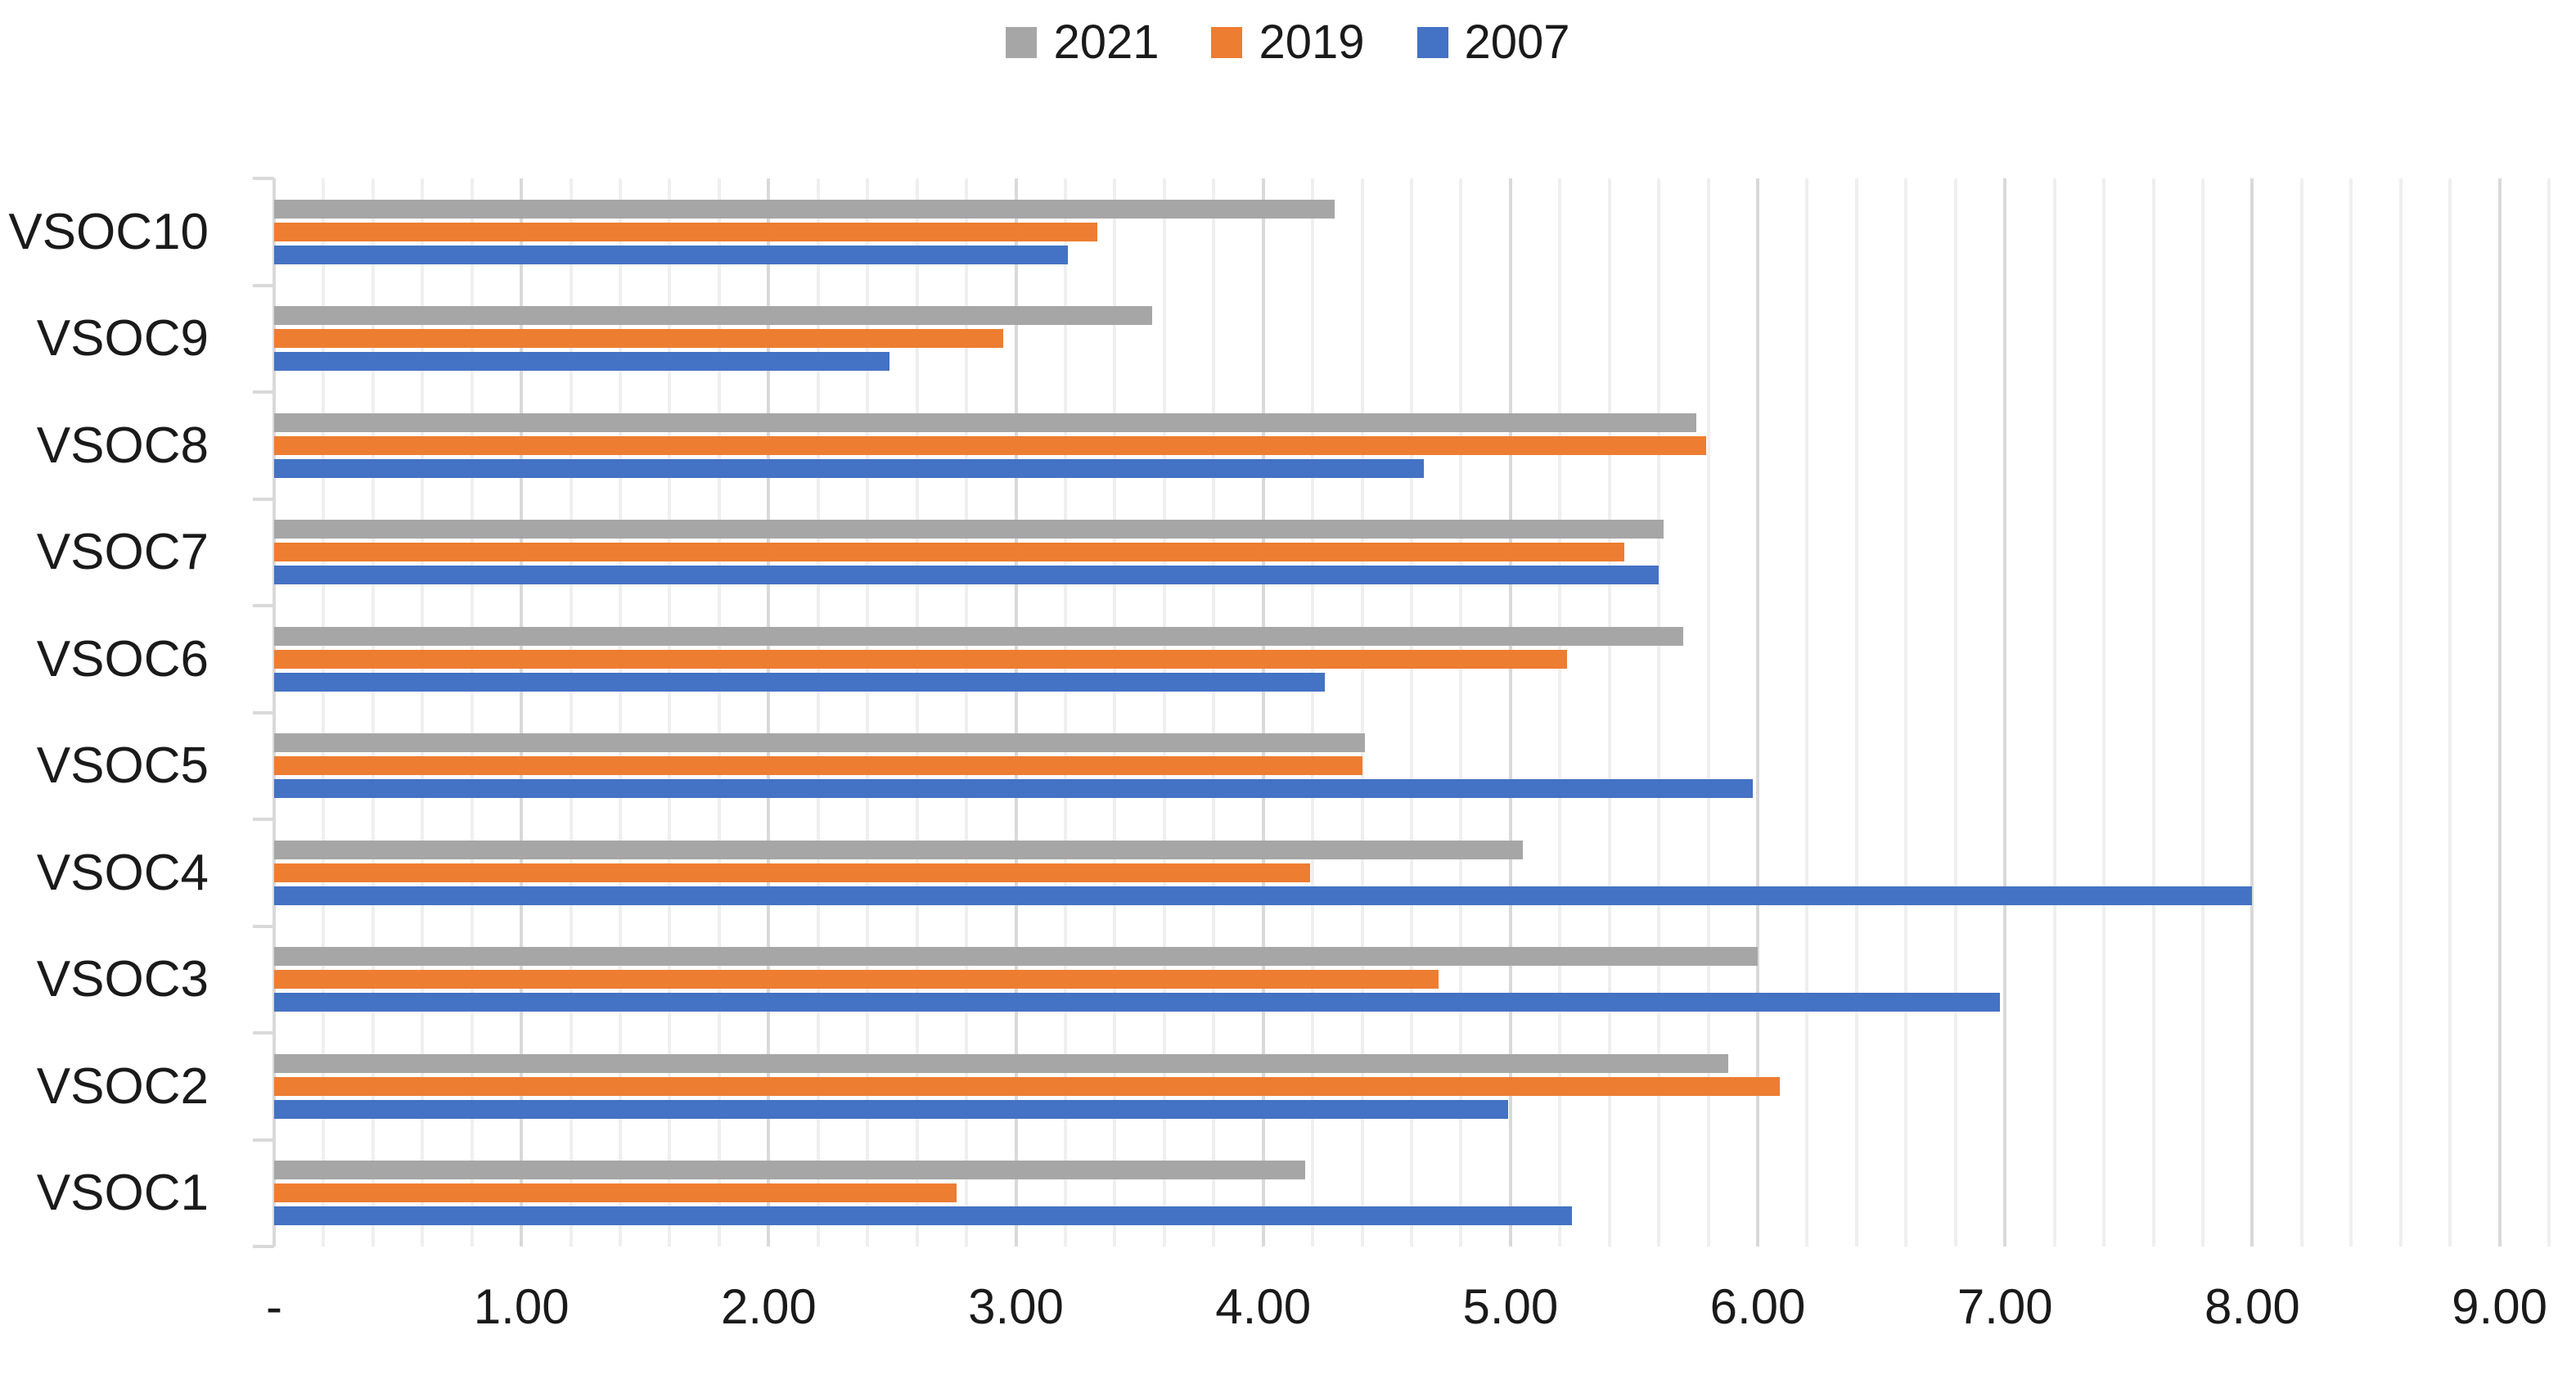  What do you see at coordinates (713, 316) in the screenshot?
I see `bar-VSOC9-2021` at bounding box center [713, 316].